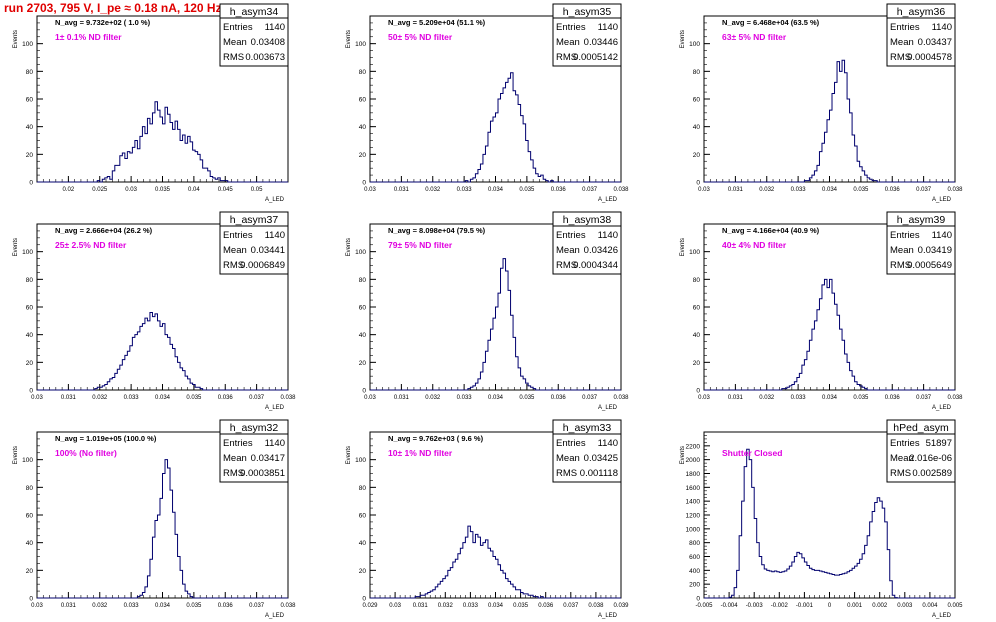  Describe the element at coordinates (730, 606) in the screenshot. I see `x-tick-label: -0.004` at that location.